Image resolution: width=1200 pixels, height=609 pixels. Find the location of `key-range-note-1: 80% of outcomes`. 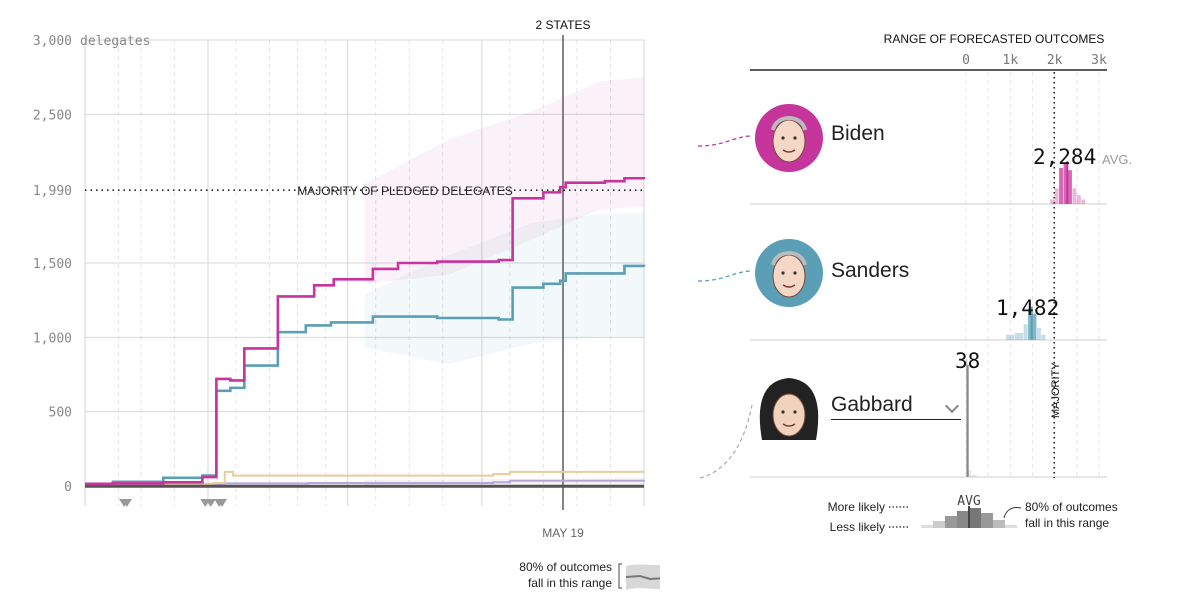

key-range-note-1: 80% of outcomes is located at coordinates (1071, 507).